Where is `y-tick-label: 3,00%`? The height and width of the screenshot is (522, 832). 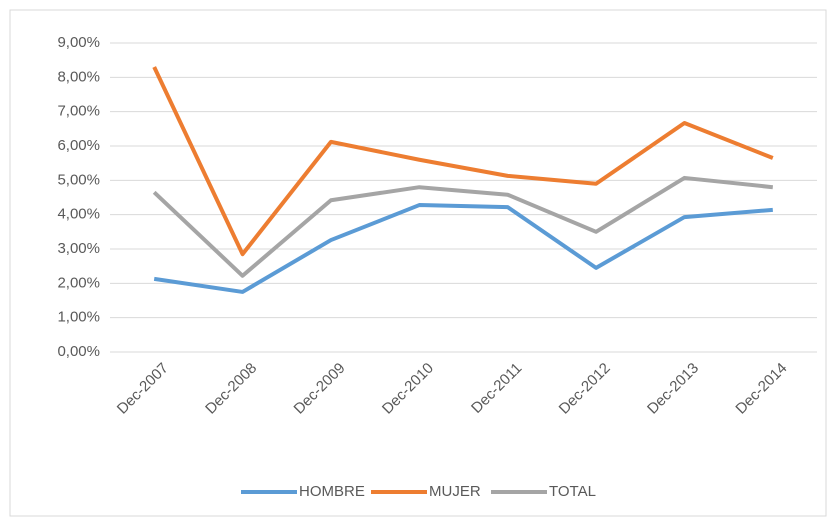 y-tick-label: 3,00% is located at coordinates (78, 248).